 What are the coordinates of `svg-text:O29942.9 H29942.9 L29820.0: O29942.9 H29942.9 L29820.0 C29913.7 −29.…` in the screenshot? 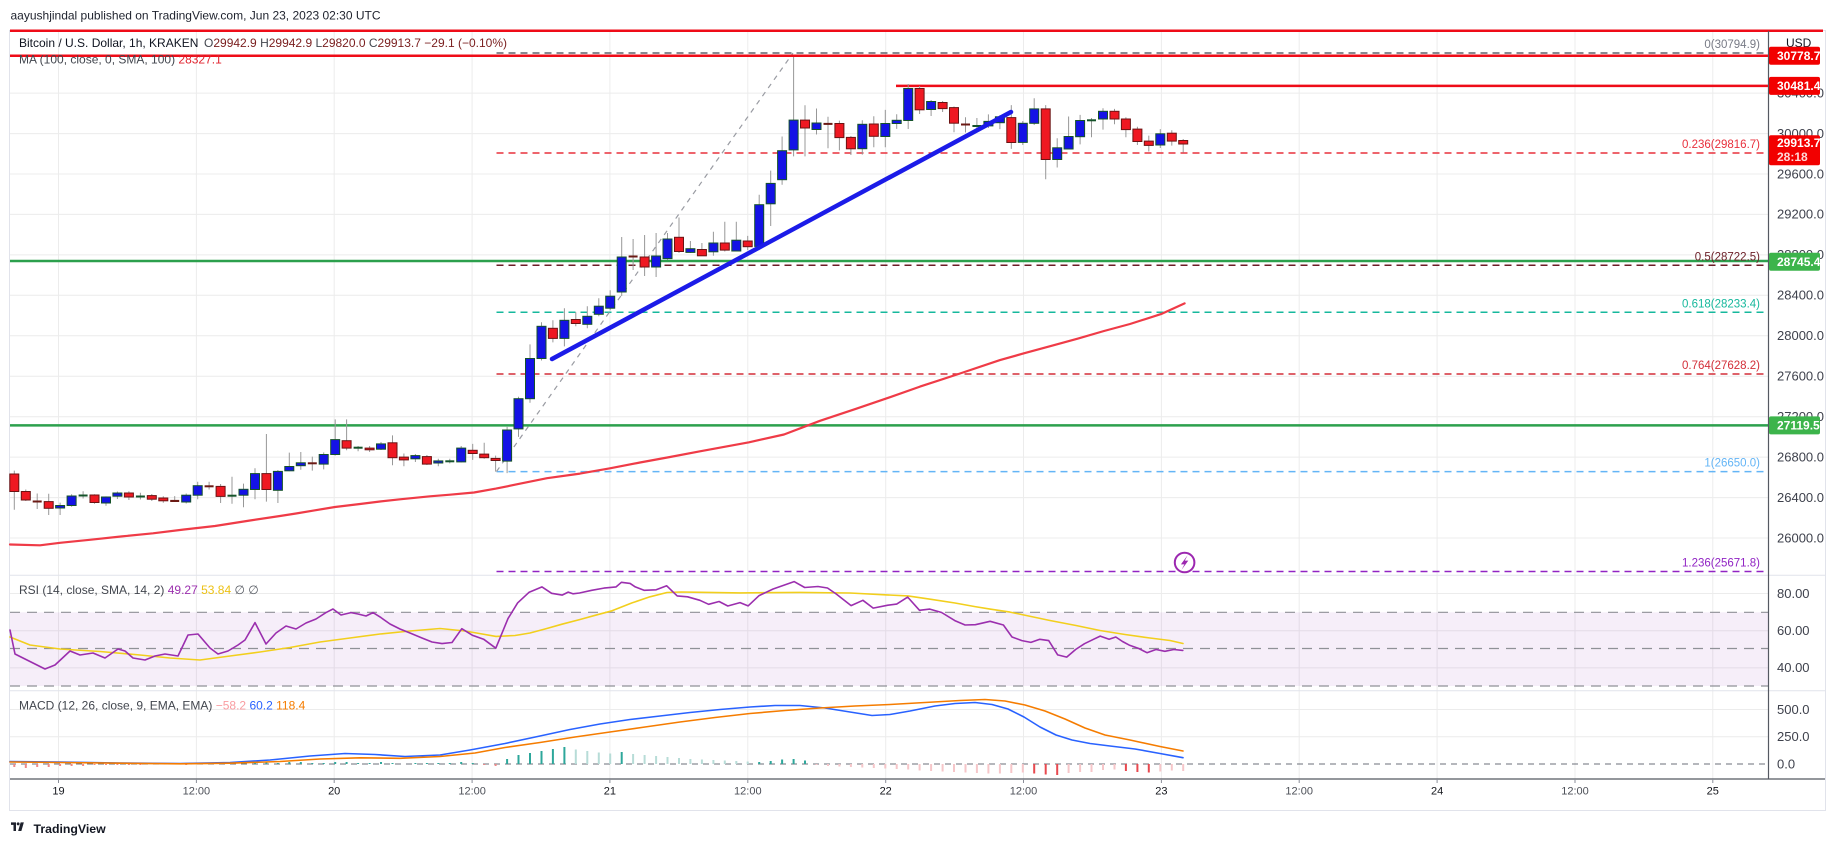 It's located at (355, 43).